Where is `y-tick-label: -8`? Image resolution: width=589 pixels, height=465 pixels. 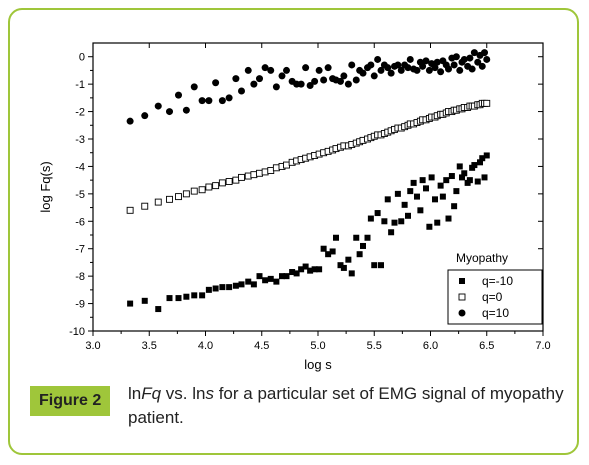
y-tick-label: -8 is located at coordinates (80, 277).